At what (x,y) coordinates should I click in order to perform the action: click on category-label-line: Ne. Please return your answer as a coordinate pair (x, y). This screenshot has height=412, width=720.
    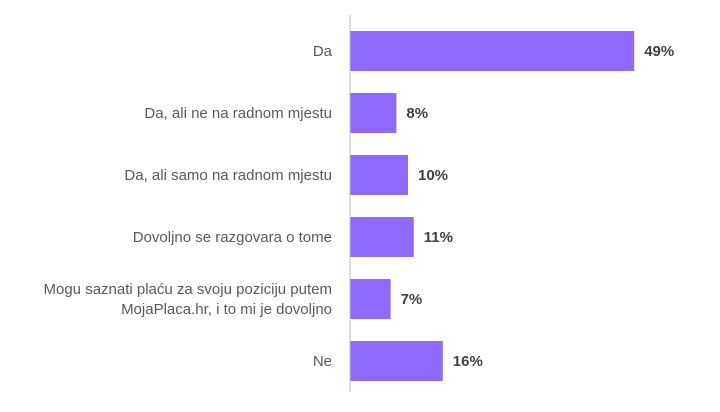
    Looking at the image, I should click on (322, 361).